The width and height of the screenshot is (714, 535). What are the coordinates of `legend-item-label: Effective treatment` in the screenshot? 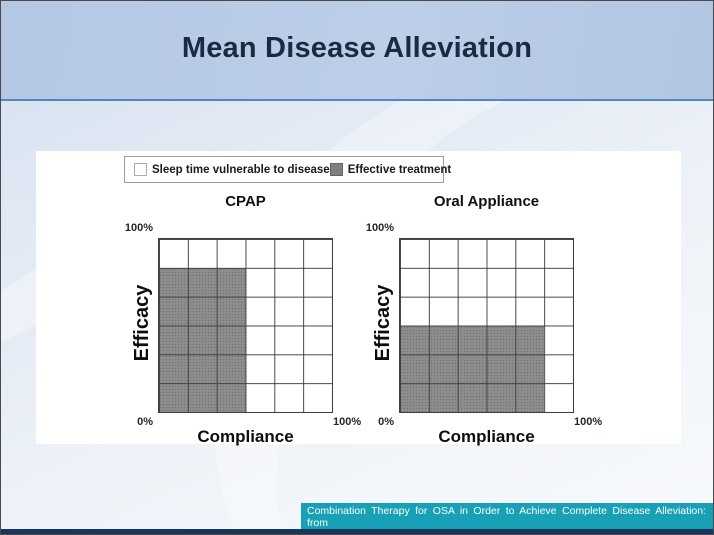 It's located at (399, 169).